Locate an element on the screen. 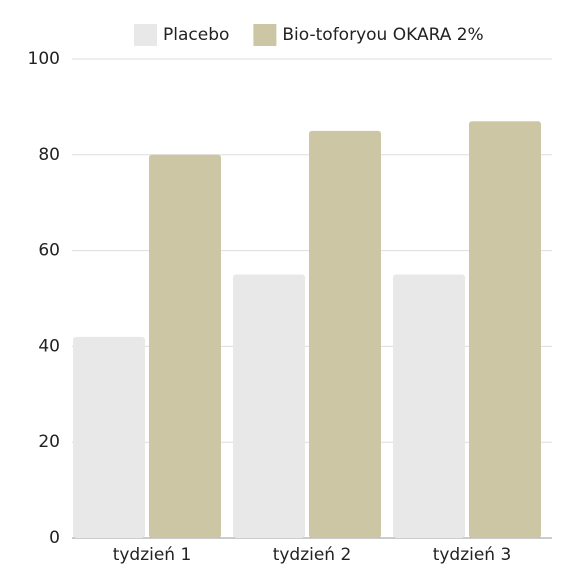 The image size is (575, 577). x-tick-label: tydzień 3 is located at coordinates (472, 555).